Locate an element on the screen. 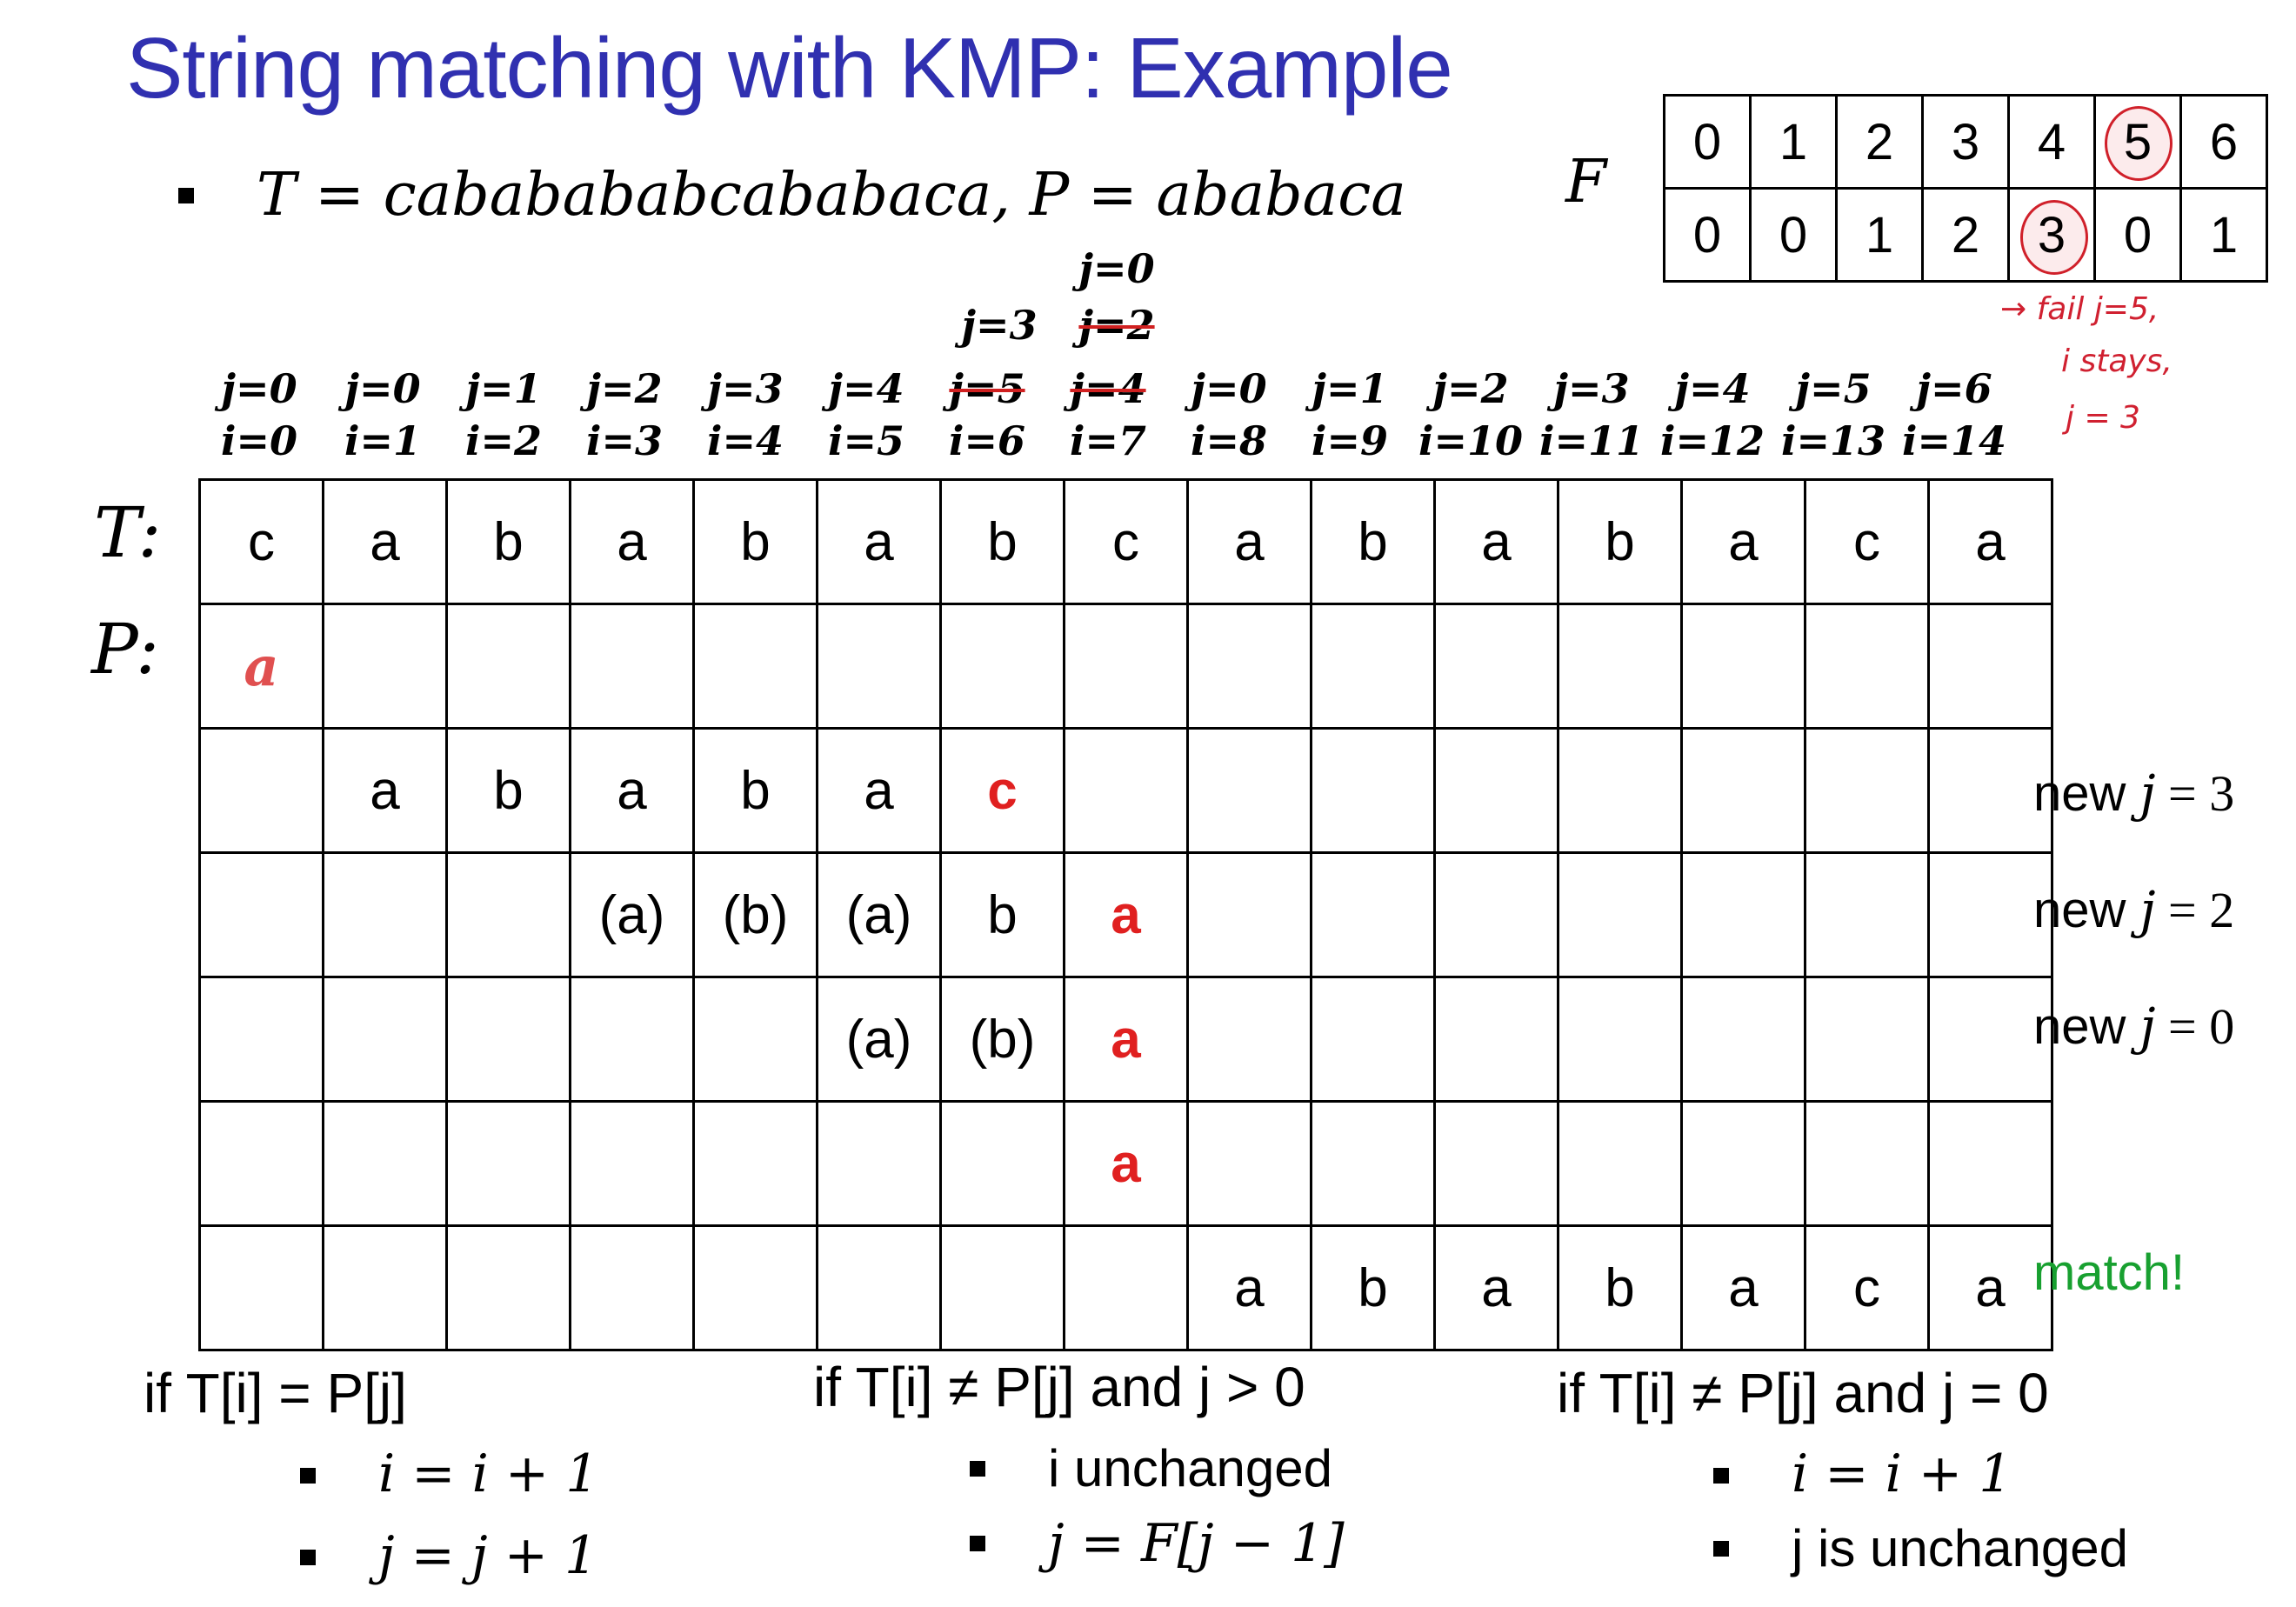 The width and height of the screenshot is (2296, 1607). pattern-row-4: a is located at coordinates (1126, 1163).